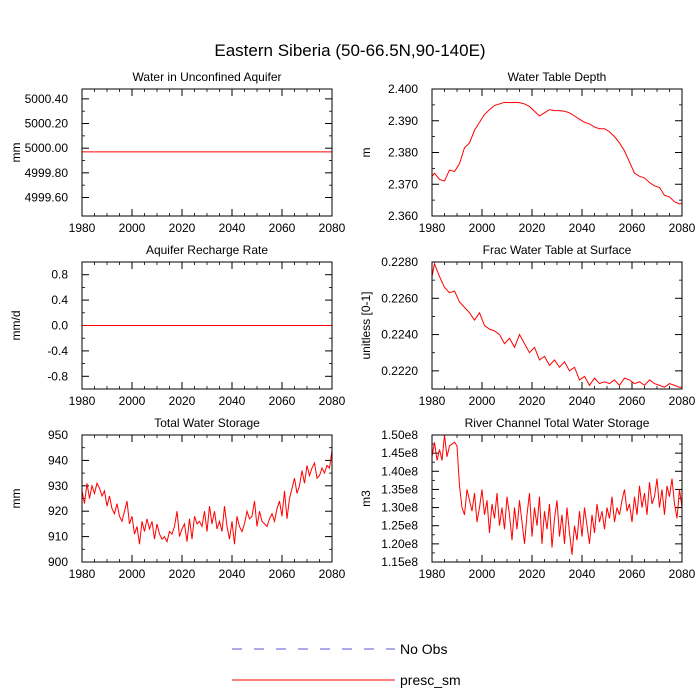 Image resolution: width=700 pixels, height=700 pixels. I want to click on series-line-fw-presc_sm, so click(556, 325).